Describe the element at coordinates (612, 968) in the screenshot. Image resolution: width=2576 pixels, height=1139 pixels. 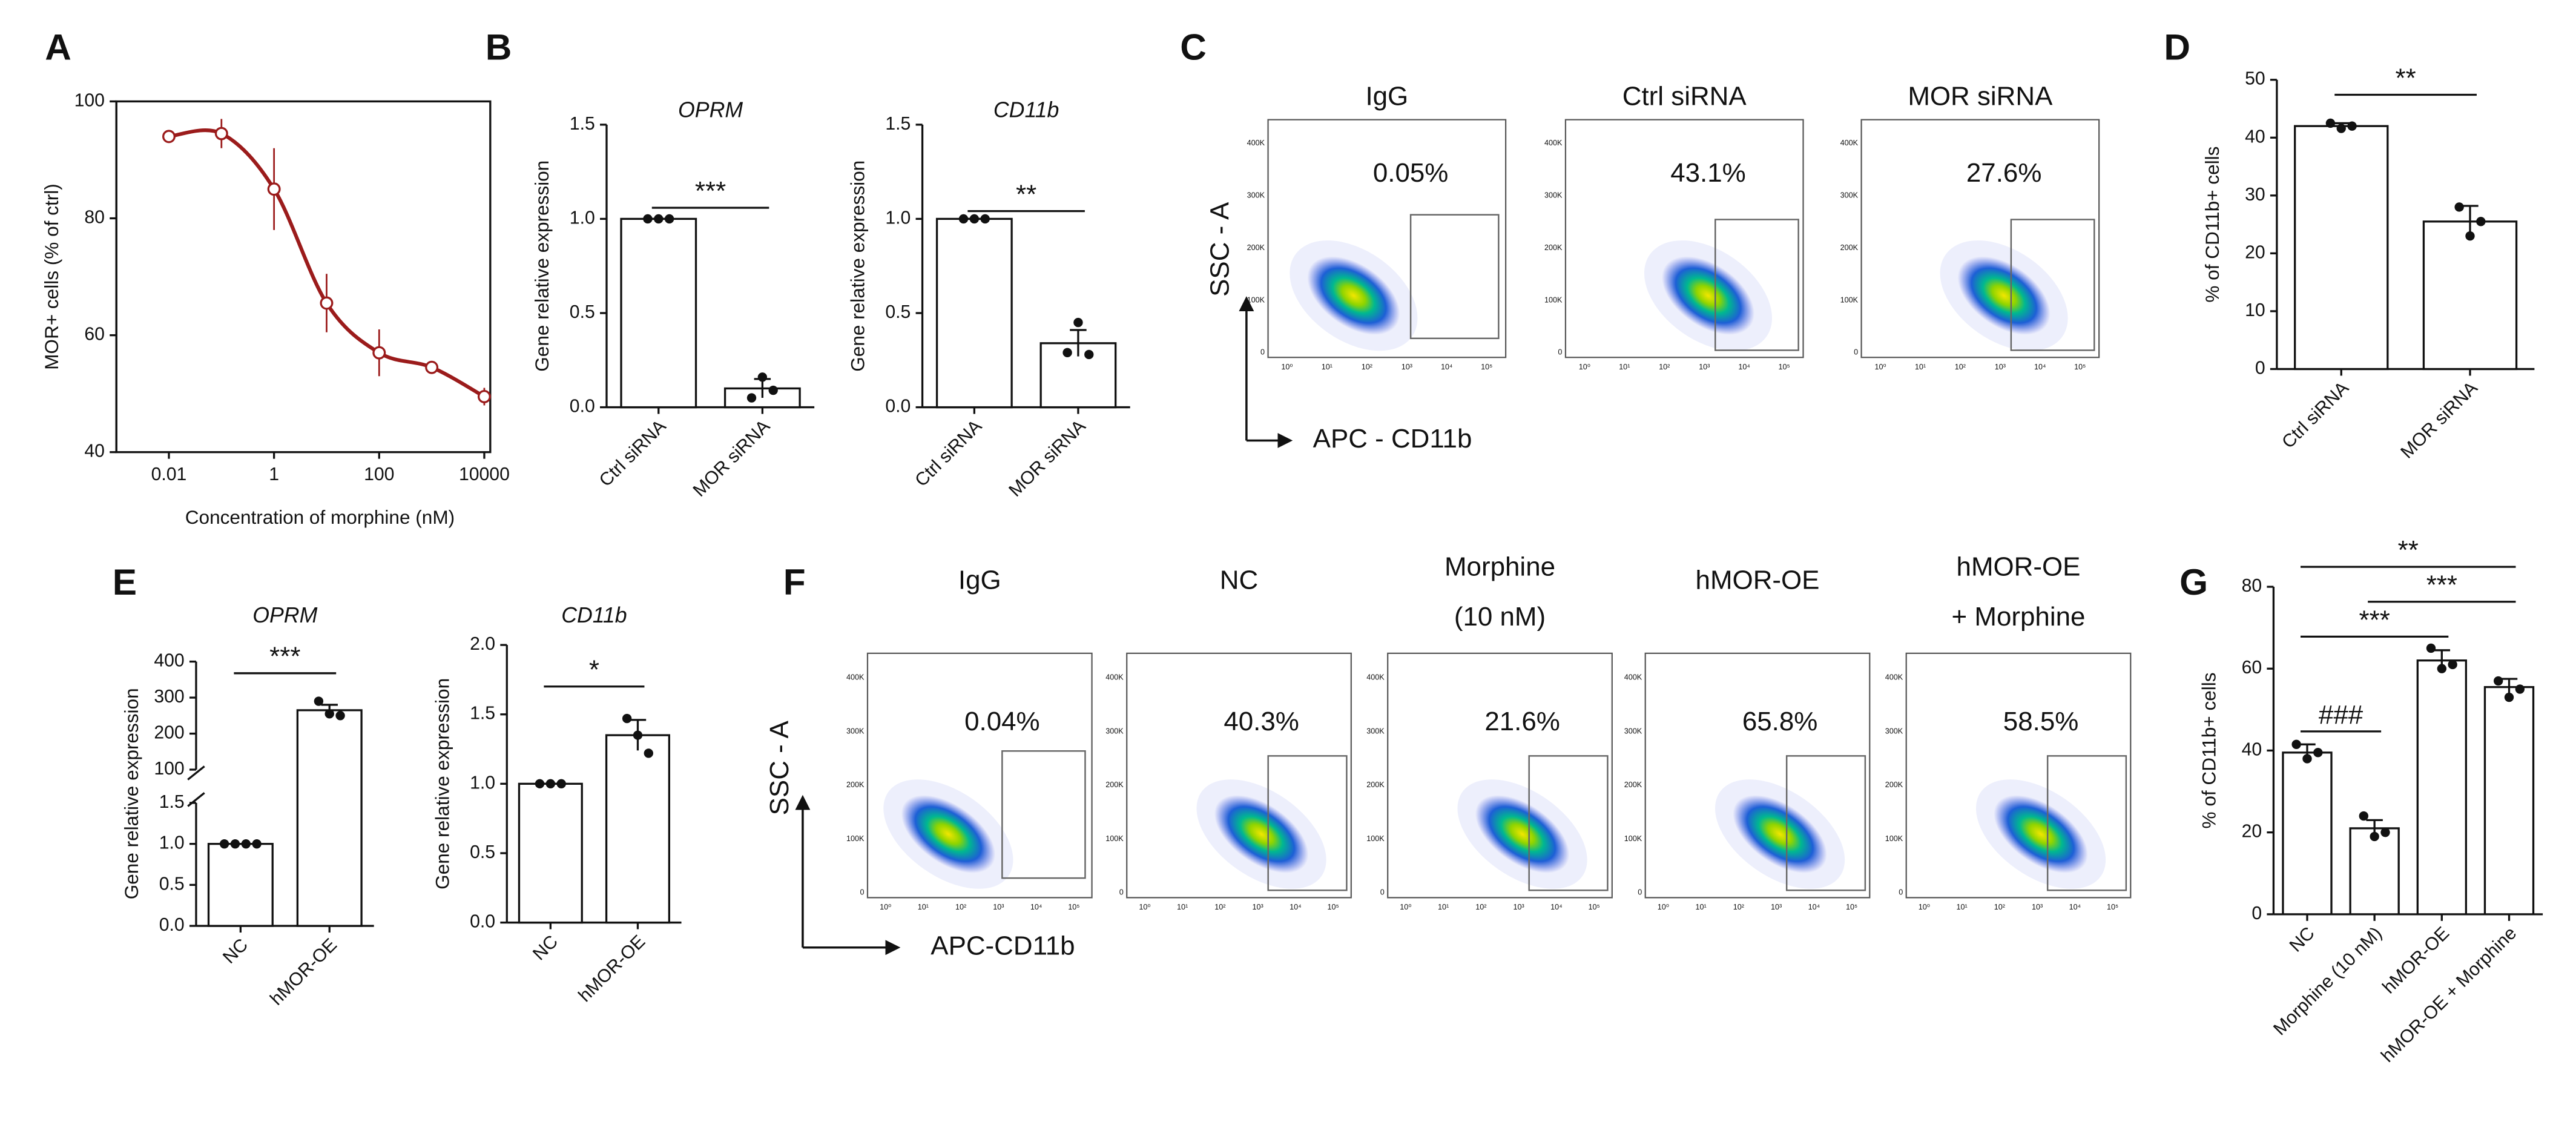
I see `x-tick-label: hMOR-OE` at that location.